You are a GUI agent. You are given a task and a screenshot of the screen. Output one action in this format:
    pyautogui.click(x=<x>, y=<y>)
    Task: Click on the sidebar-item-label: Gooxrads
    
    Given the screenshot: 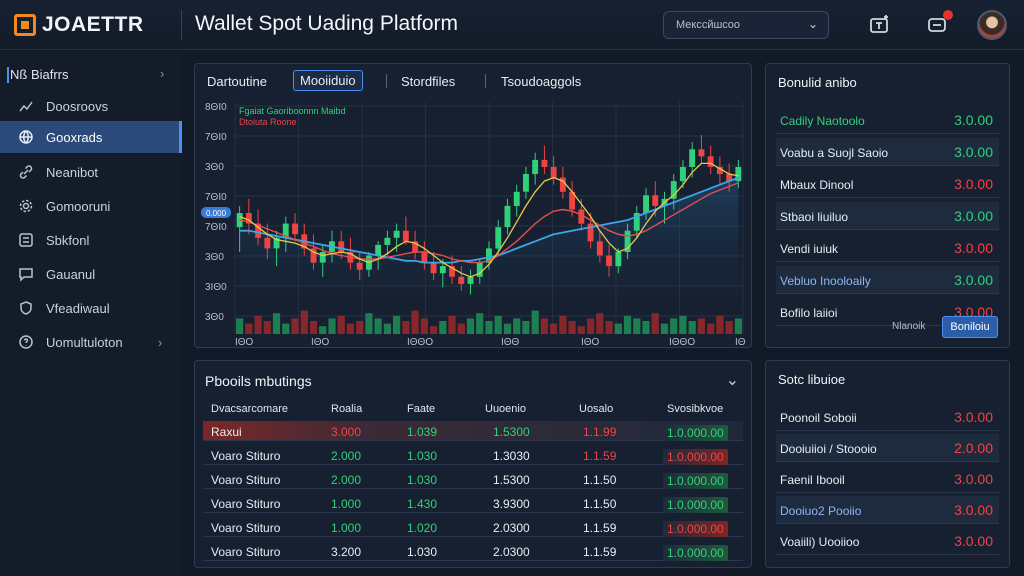 What is the action you would take?
    pyautogui.click(x=74, y=137)
    